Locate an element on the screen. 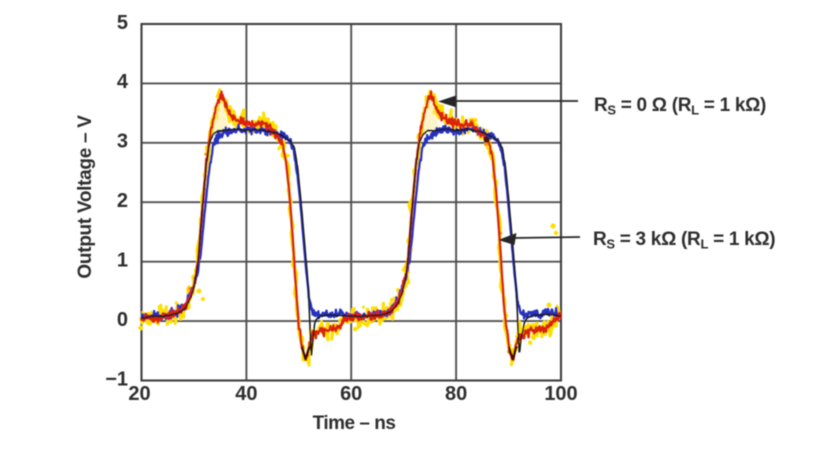 The height and width of the screenshot is (466, 827). svg-text: RS = 0 Ω (RL = 1 kΩ) is located at coordinates (680, 106).